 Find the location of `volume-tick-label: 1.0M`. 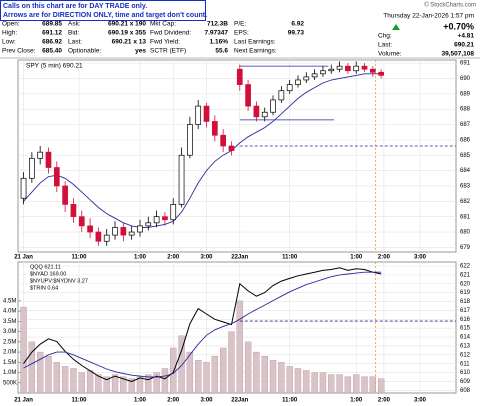

volume-tick-label: 1.0M is located at coordinates (9, 373).